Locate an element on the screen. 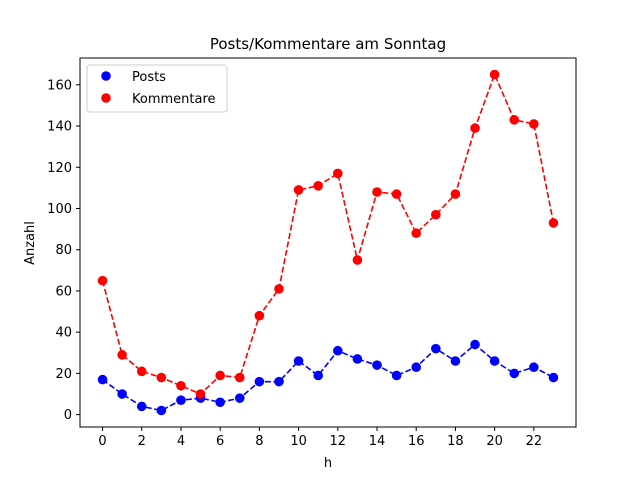 This screenshot has height=480, width=640. y-tick-label: 140 is located at coordinates (59, 127).